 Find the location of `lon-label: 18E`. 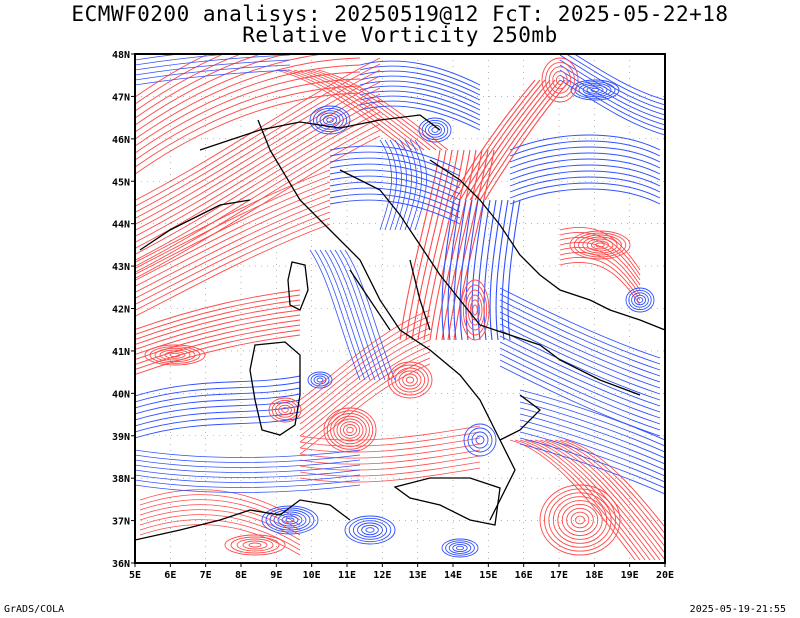

lon-label: 18E is located at coordinates (594, 575).